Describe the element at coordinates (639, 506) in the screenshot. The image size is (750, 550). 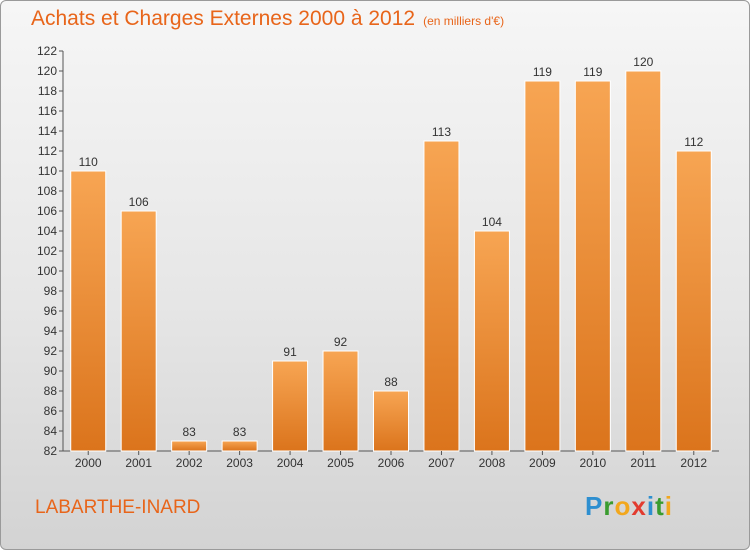
I see `logo-letter: x` at that location.